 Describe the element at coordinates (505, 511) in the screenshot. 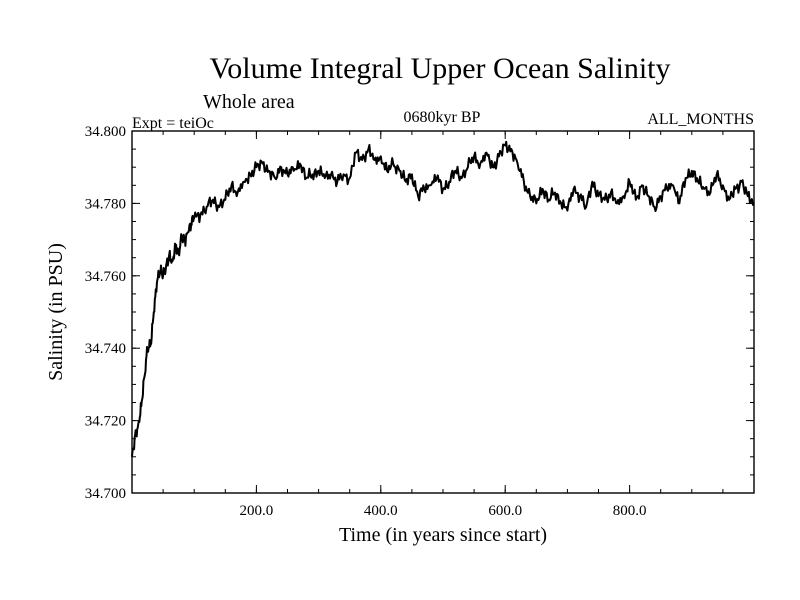

I see `x-tick-label: 600.0` at that location.